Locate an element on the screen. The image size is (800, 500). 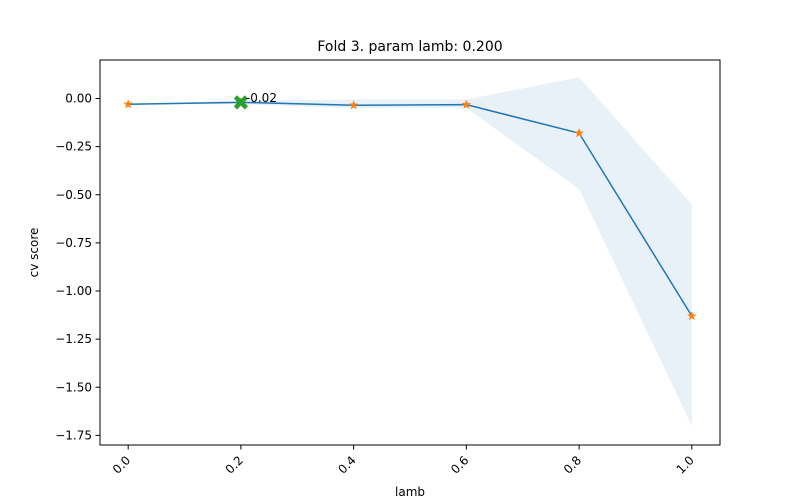
y-axis-label: cv score is located at coordinates (34, 253).